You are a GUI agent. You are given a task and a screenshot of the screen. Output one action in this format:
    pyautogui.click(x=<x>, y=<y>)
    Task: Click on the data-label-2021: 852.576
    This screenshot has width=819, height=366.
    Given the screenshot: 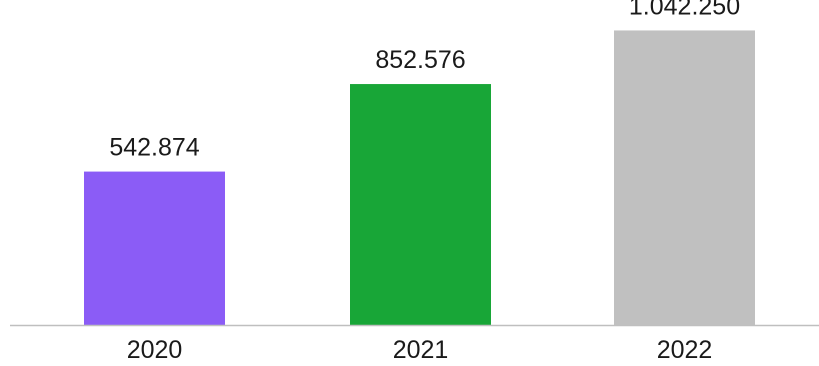 What is the action you would take?
    pyautogui.click(x=420, y=60)
    